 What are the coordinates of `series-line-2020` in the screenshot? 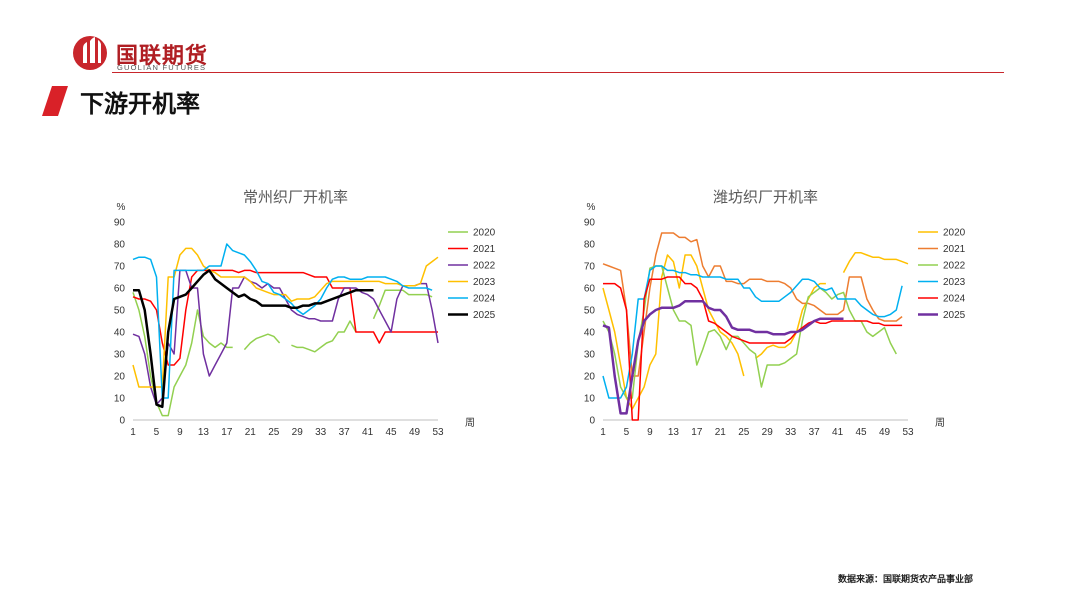 It's located at (282, 353).